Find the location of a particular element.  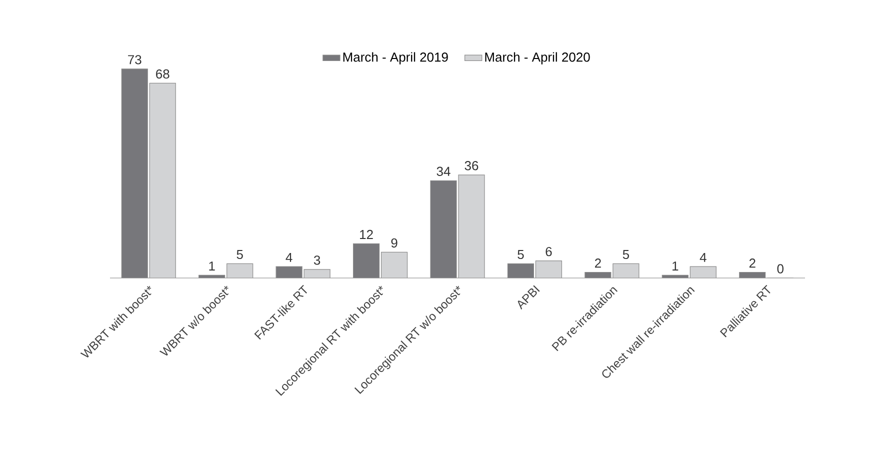

data-label: 0 is located at coordinates (780, 269).